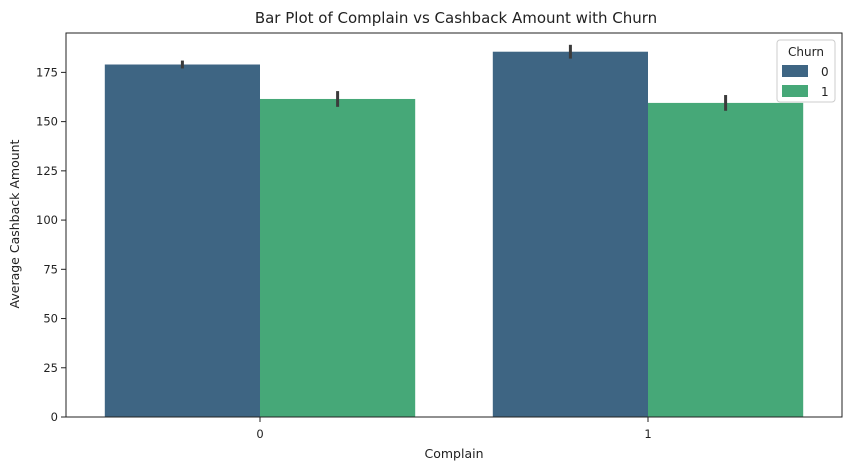  Describe the element at coordinates (259, 434) in the screenshot. I see `x-tick-label: 0` at that location.